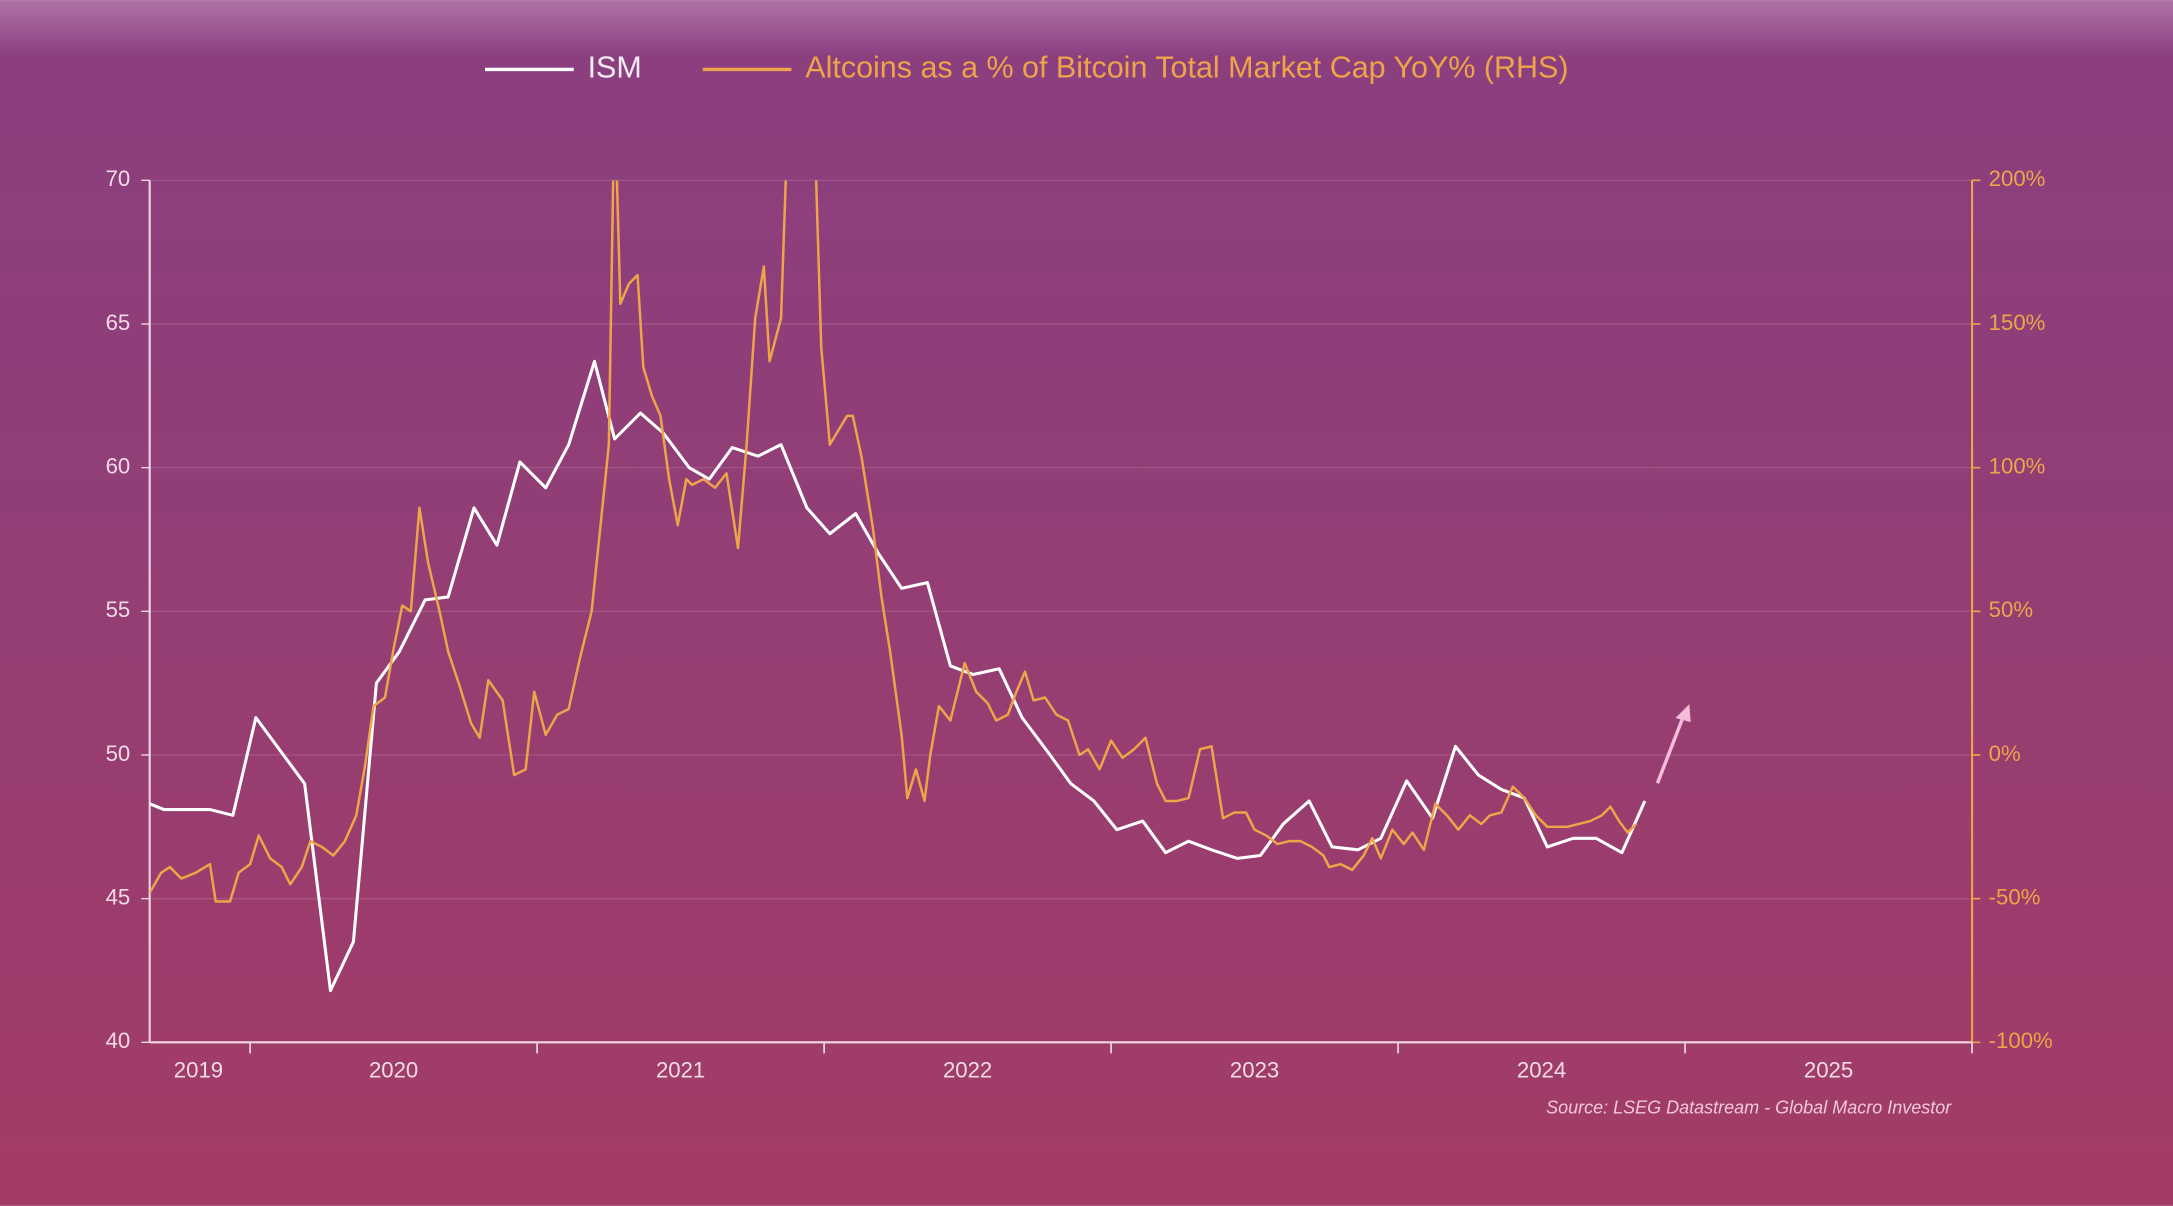  What do you see at coordinates (393, 1069) in the screenshot?
I see `x-tick-label: 2020` at bounding box center [393, 1069].